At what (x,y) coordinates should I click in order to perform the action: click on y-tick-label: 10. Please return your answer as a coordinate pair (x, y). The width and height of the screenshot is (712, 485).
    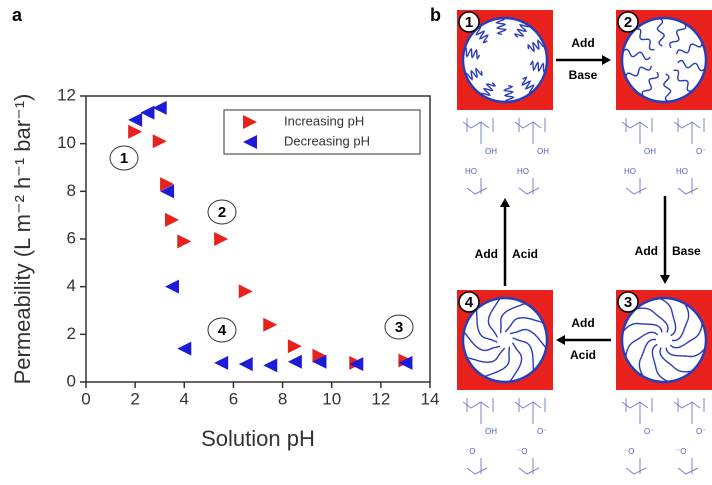
    Looking at the image, I should click on (66, 142).